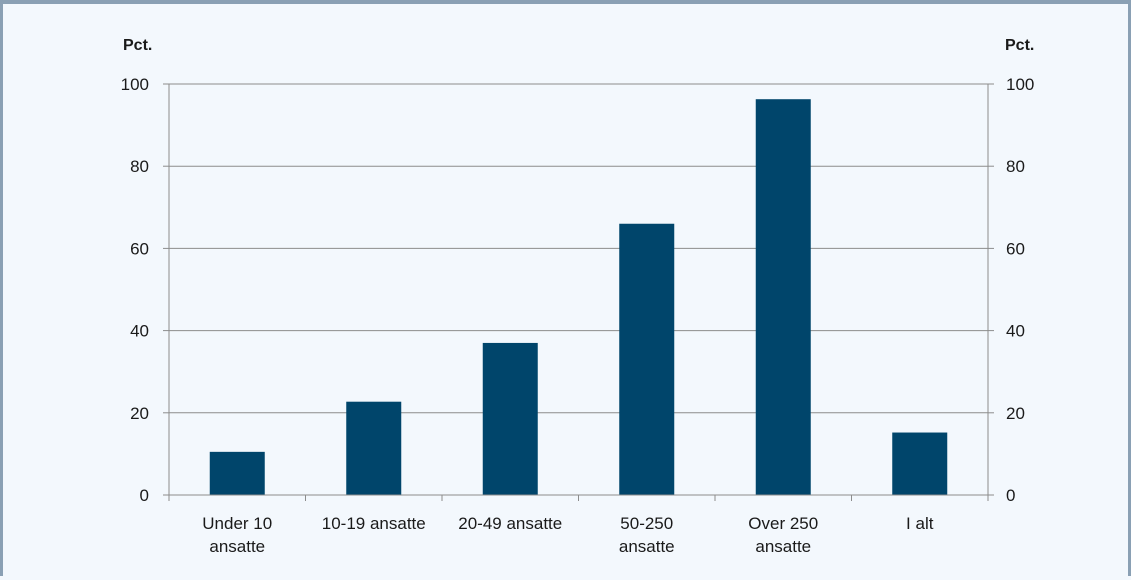  I want to click on y-tick-label-right: 0, so click(1010, 495).